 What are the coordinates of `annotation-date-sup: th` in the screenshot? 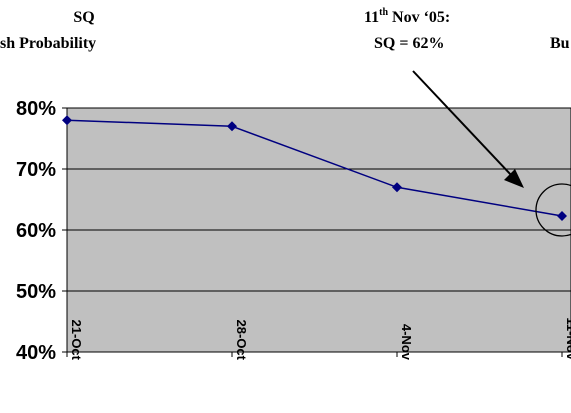 It's located at (383, 12).